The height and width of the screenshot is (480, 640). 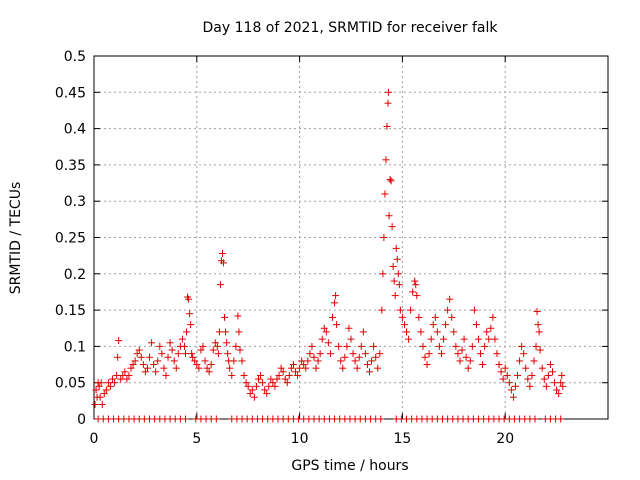 What do you see at coordinates (75, 275) in the screenshot?
I see `y-tick-label: 0.2` at bounding box center [75, 275].